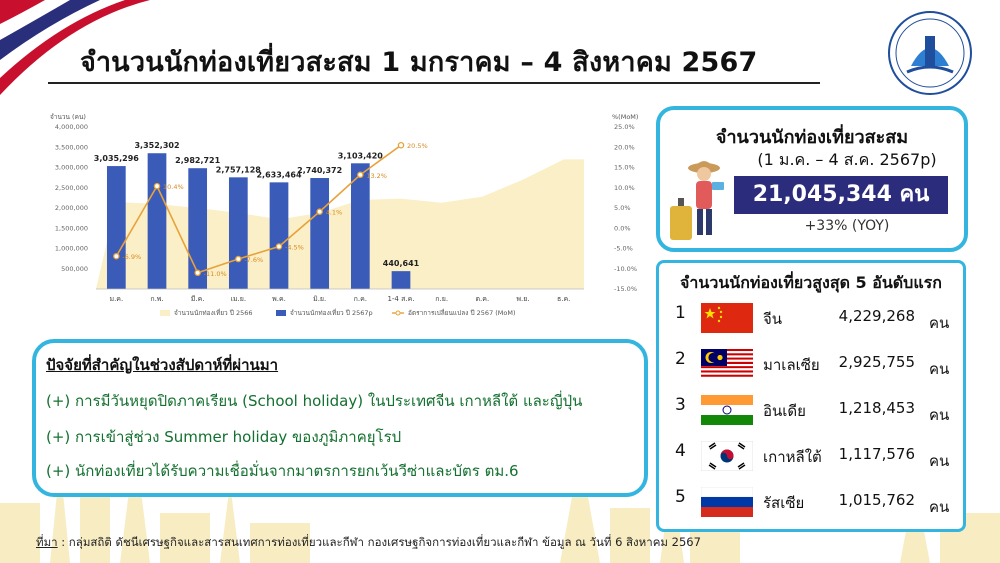 This screenshot has height=563, width=1000. I want to click on total-title: จำนวนนักท่องเที่ยวสะสม, so click(812, 137).